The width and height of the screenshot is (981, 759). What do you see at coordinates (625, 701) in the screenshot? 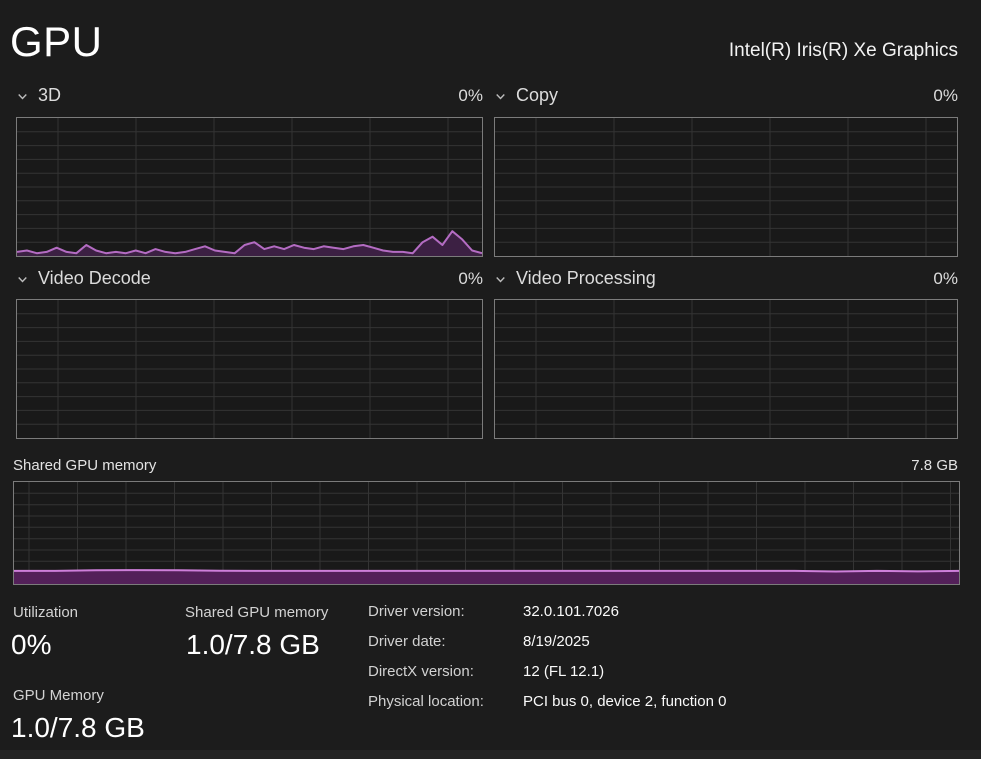
I see `physical-location-value: PCI bus 0, device 2, function 0` at bounding box center [625, 701].